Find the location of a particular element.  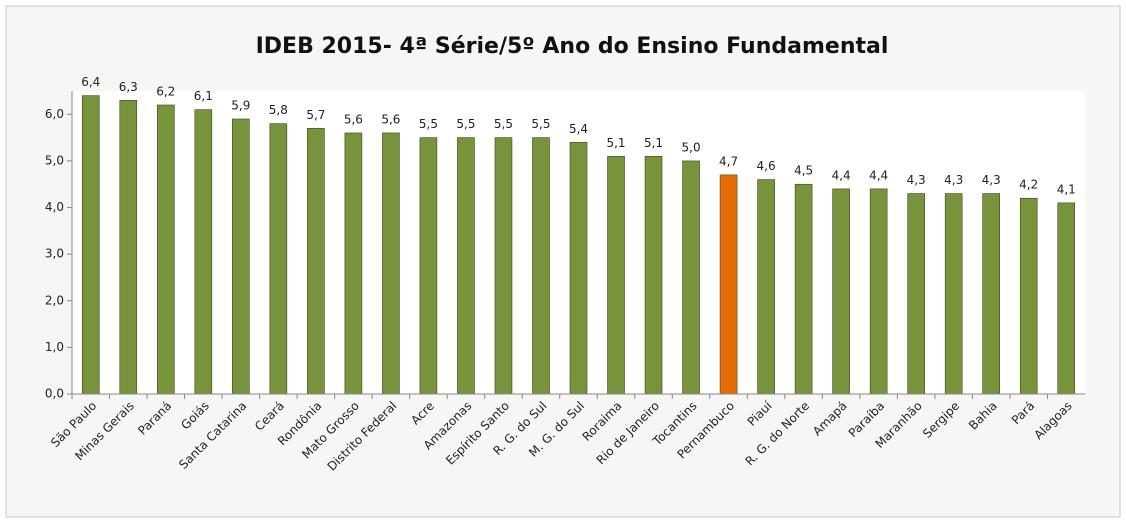

y-tick-label: 0,0 is located at coordinates (54, 394).